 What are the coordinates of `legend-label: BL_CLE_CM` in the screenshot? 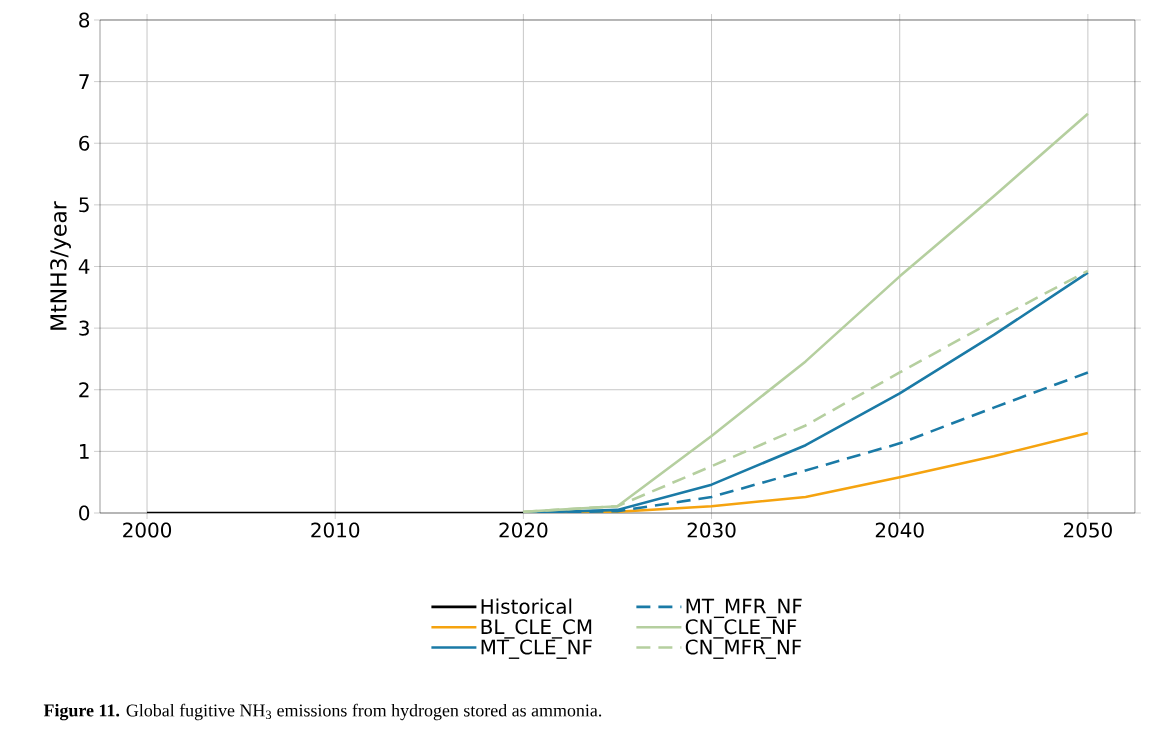 It's located at (536, 629).